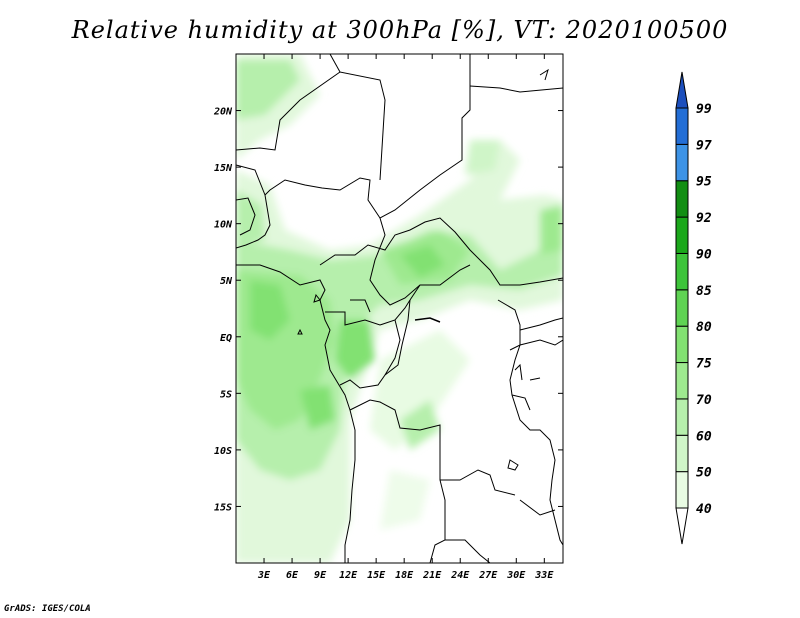 The image size is (800, 618). I want to click on colorbar-lower-triangle, so click(682, 526).